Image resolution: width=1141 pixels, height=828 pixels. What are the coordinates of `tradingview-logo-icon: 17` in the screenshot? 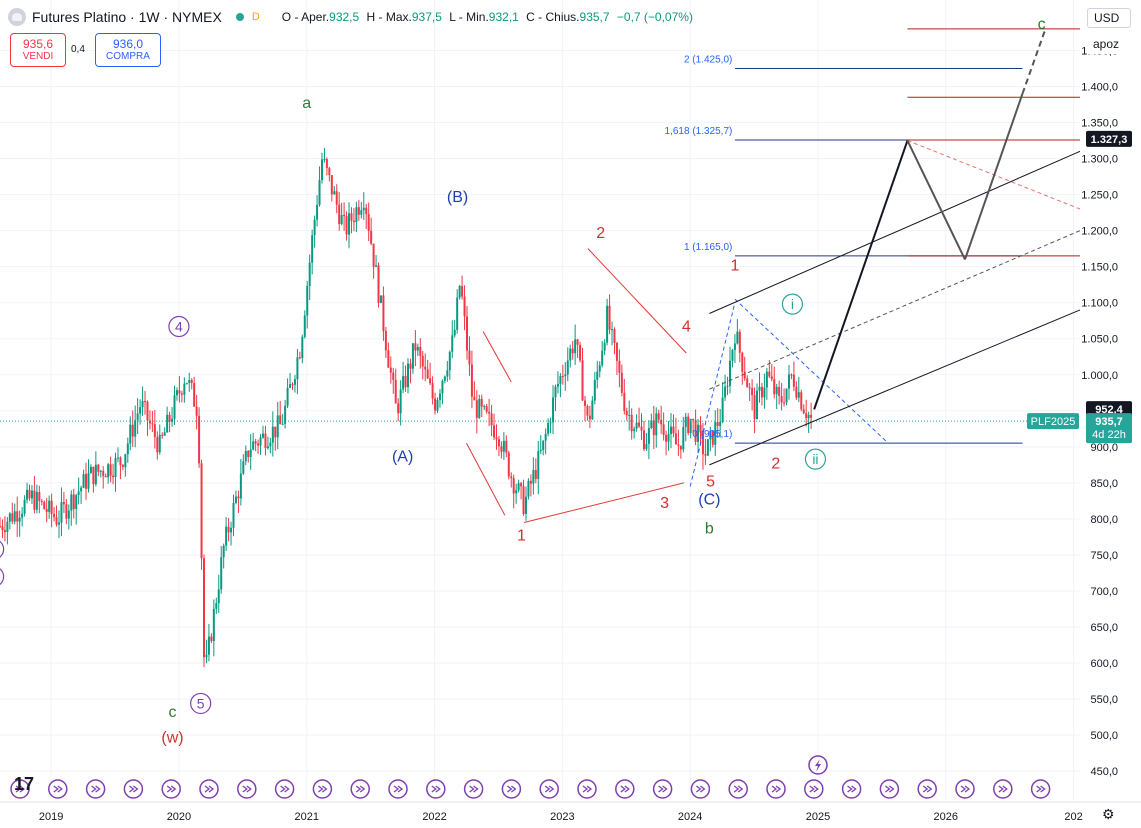 It's located at (24, 784).